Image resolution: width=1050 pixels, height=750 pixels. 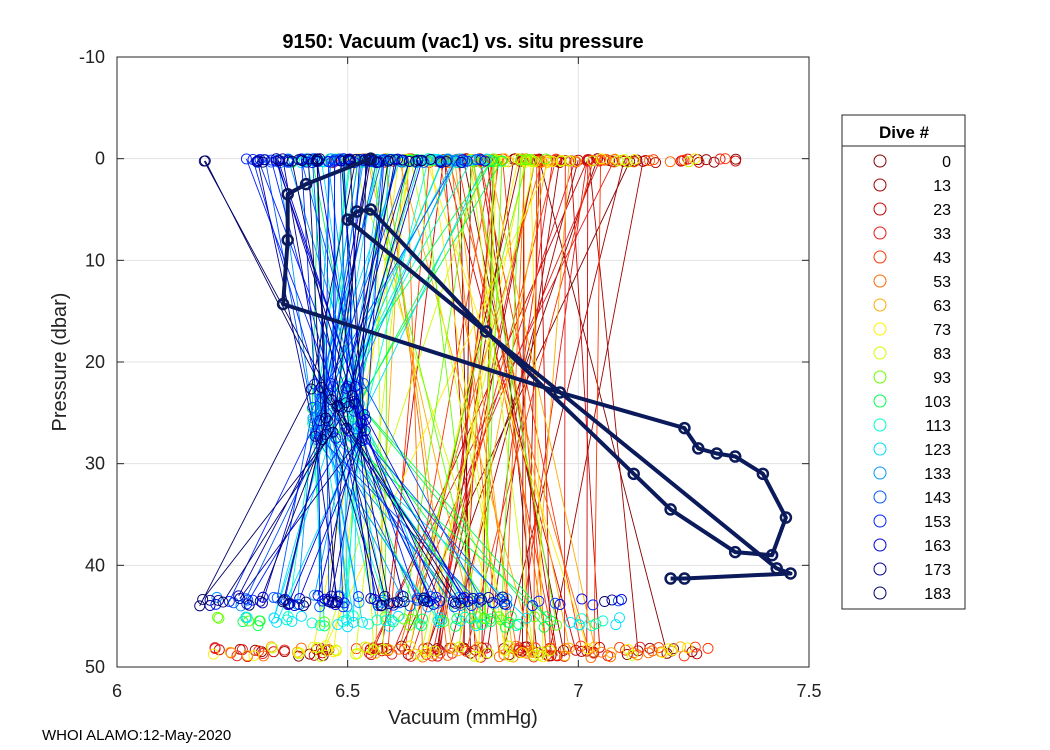 What do you see at coordinates (100, 159) in the screenshot?
I see `y-tick-label: 0` at bounding box center [100, 159].